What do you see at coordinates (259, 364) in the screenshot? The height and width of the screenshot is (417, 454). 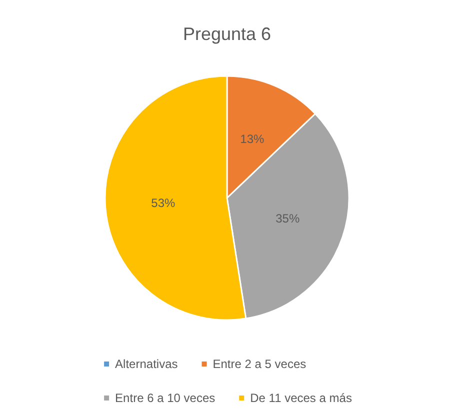 I see `legend-label: Entre 2 a 5 veces` at bounding box center [259, 364].